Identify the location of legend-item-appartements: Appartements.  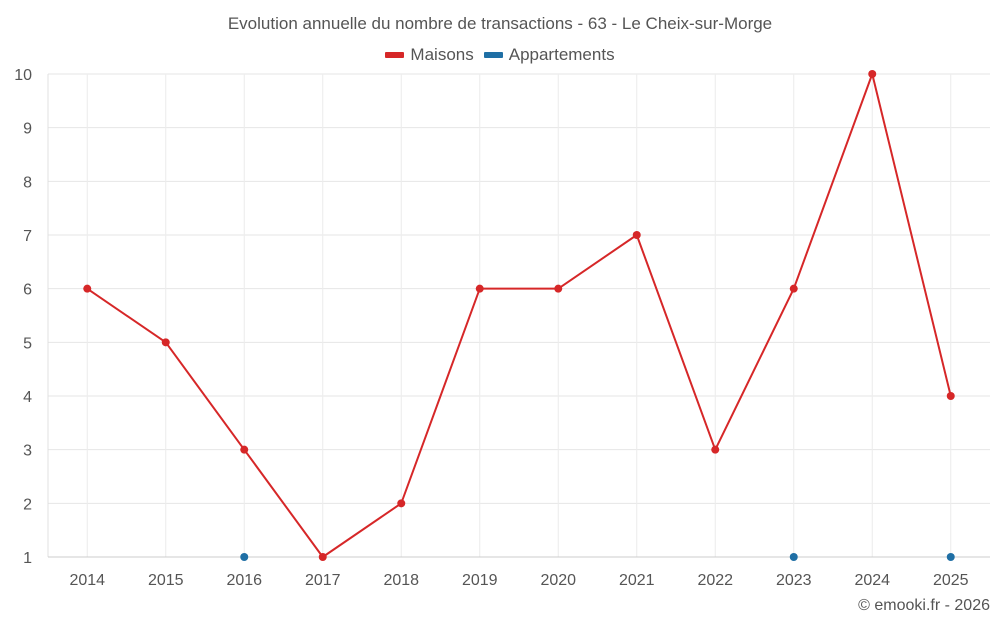
(549, 55).